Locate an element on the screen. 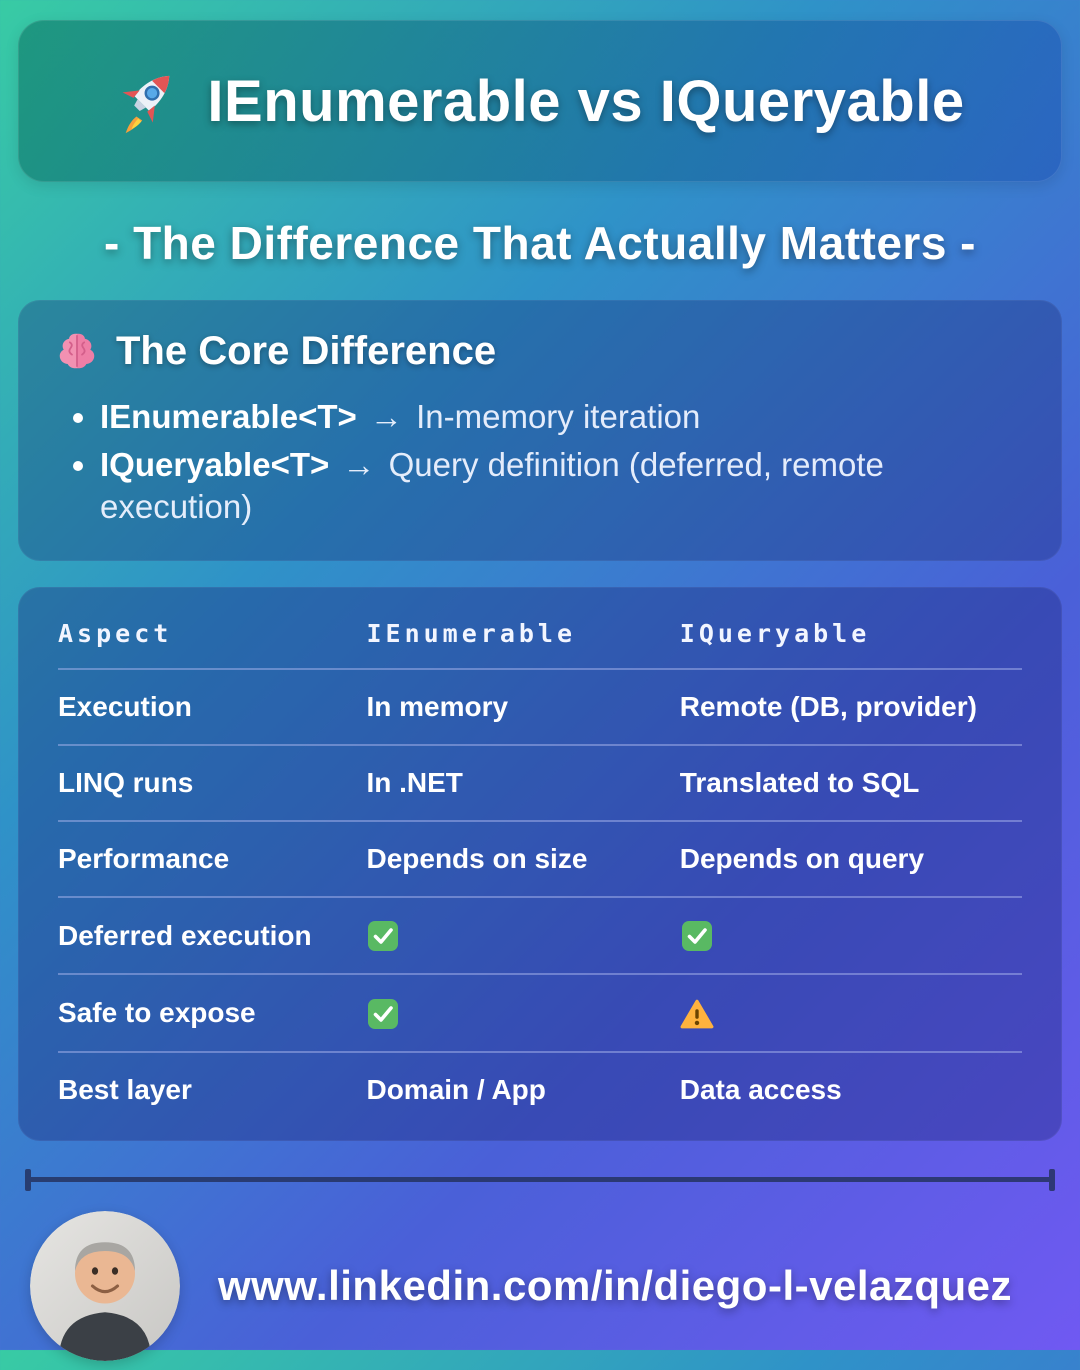  table-row: LINQ runs In .NET Translated to SQL is located at coordinates (540, 783).